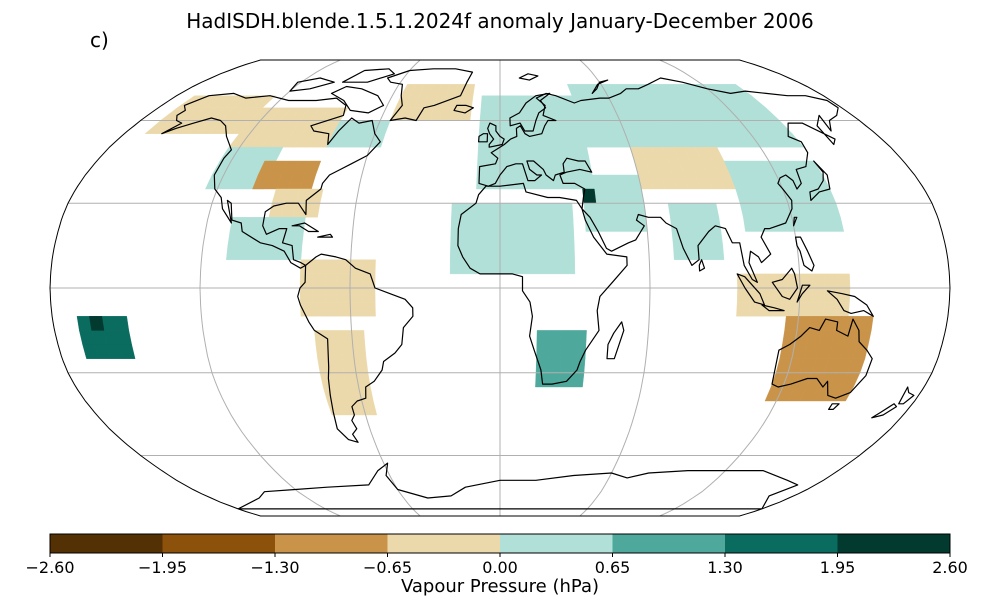 This screenshot has height=600, width=1000. I want to click on colorbar-tick-label: 0.65, so click(612, 567).